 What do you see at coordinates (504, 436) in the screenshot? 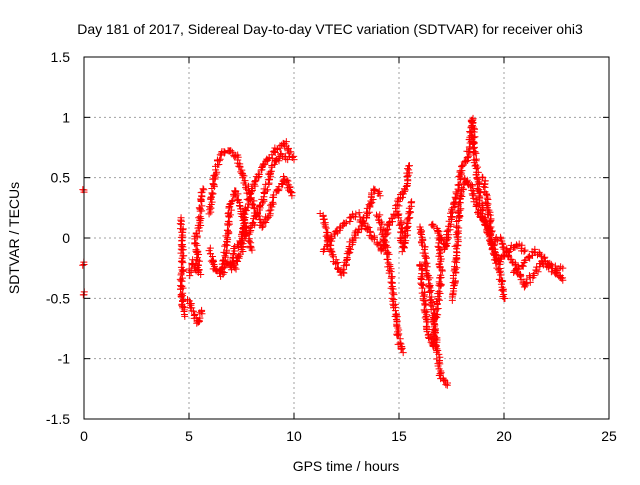
I see `x-tick-label: 20` at bounding box center [504, 436].